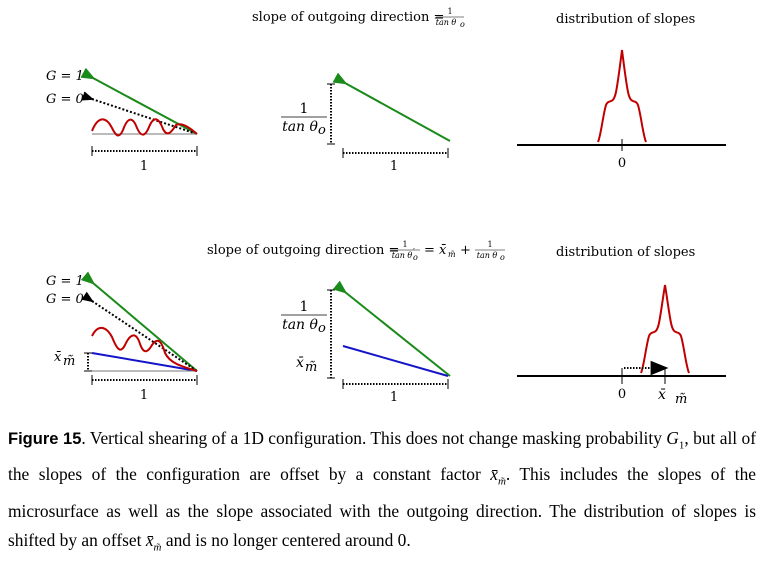 Image resolution: width=761 pixels, height=562 pixels. Describe the element at coordinates (300, 363) in the screenshot. I see `bottom-offset-label-2: x̄` at that location.